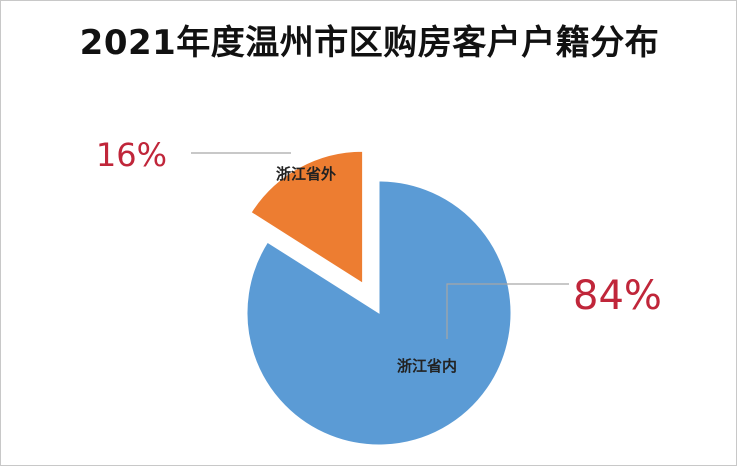  What do you see at coordinates (306, 174) in the screenshot?
I see `slice-label-1: 浙江省外` at bounding box center [306, 174].